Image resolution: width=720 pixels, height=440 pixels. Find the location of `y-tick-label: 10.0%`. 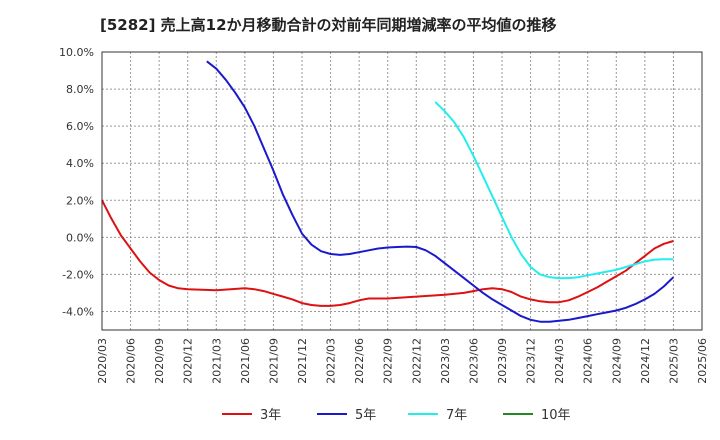

y-tick-label: 10.0% is located at coordinates (76, 52).